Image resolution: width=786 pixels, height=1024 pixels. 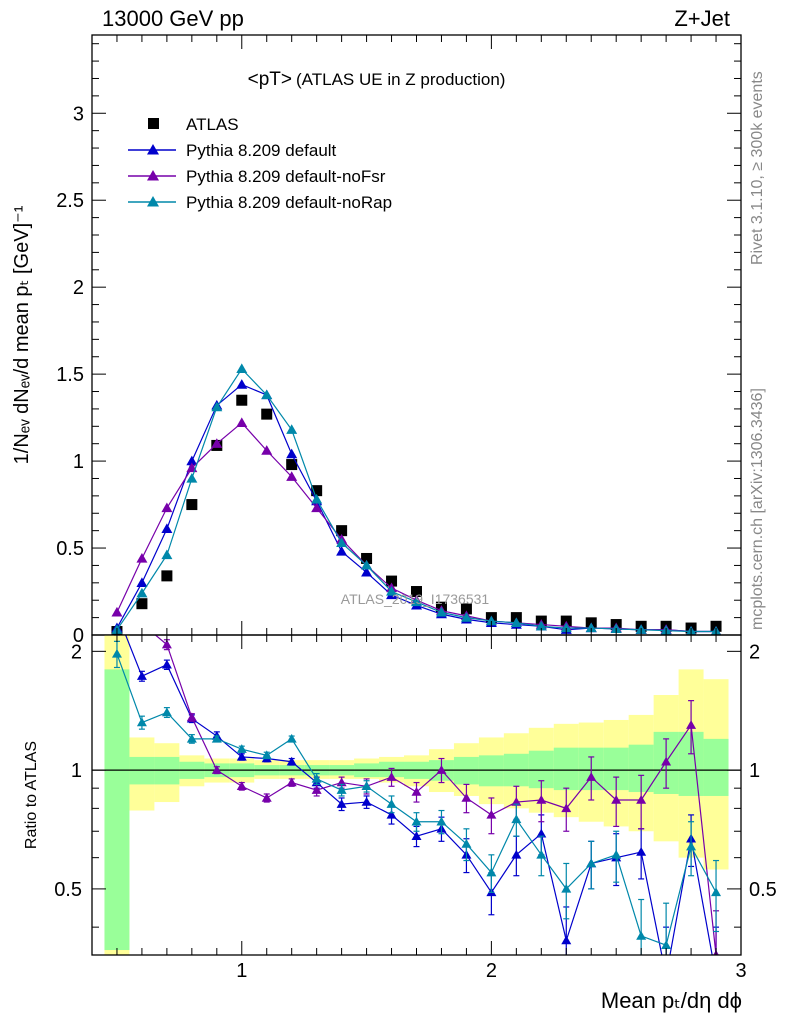 I want to click on x-tick-label: 3, so click(x=740, y=971).